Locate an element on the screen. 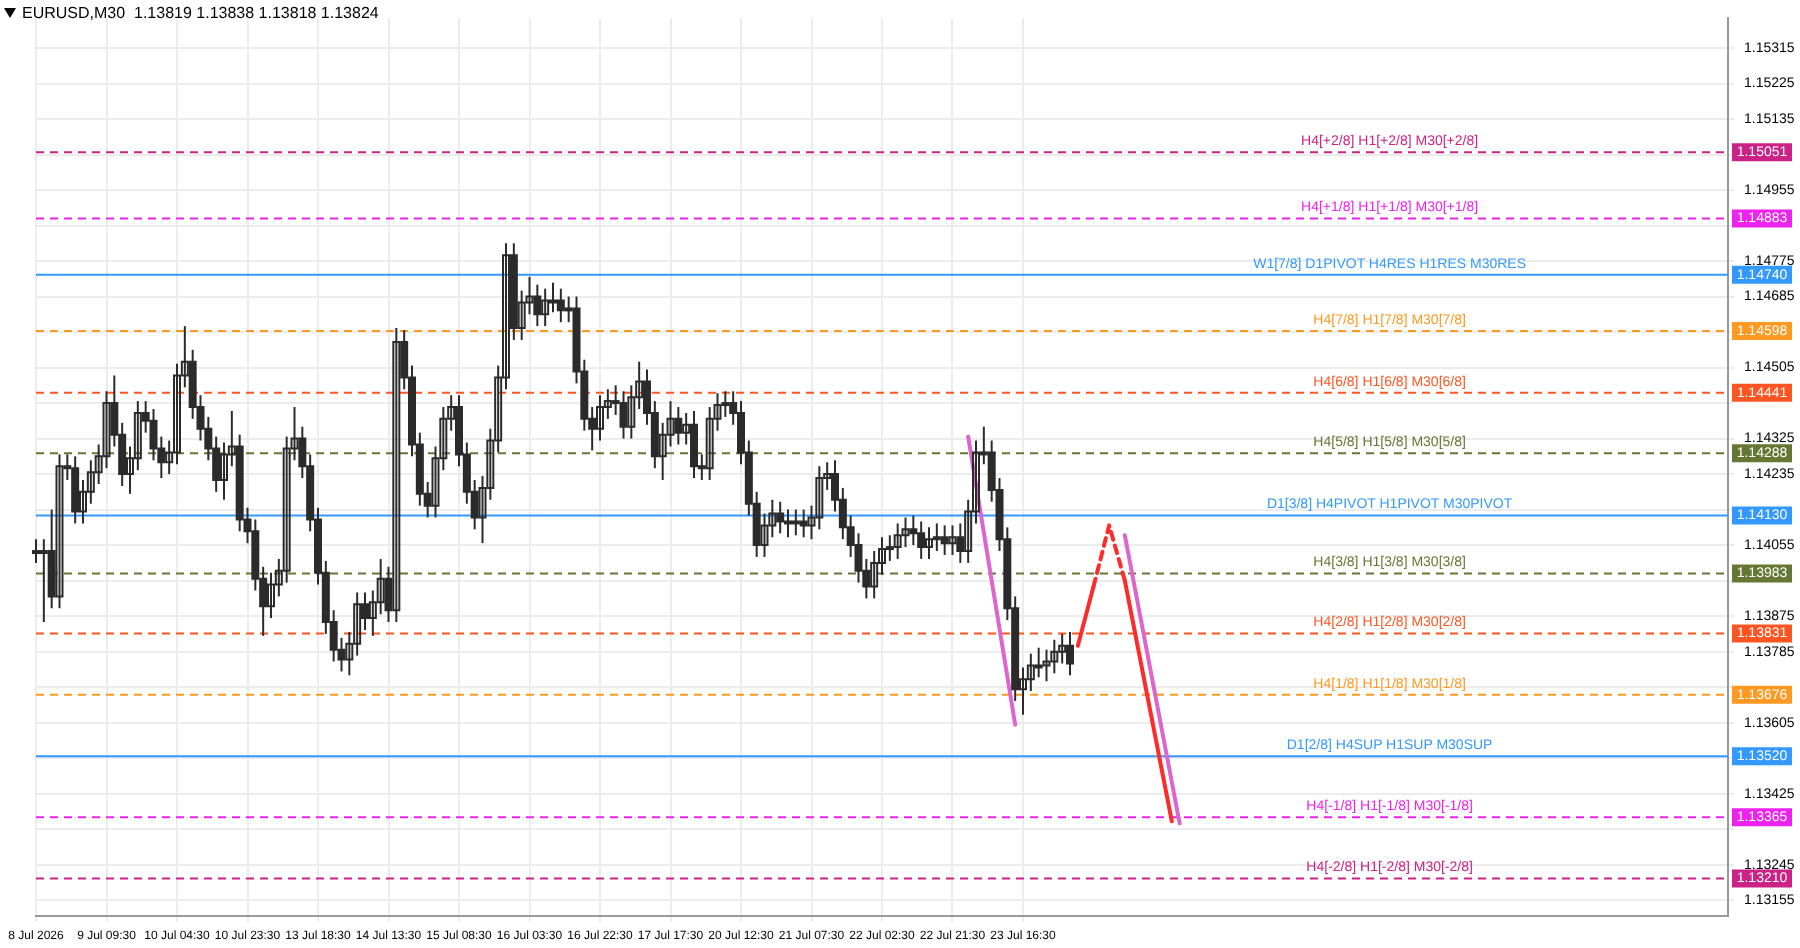 The image size is (1800, 948). chart-title: EURUSD,M30 1.13819 1.13838 1.13818 1.13824 is located at coordinates (200, 13).